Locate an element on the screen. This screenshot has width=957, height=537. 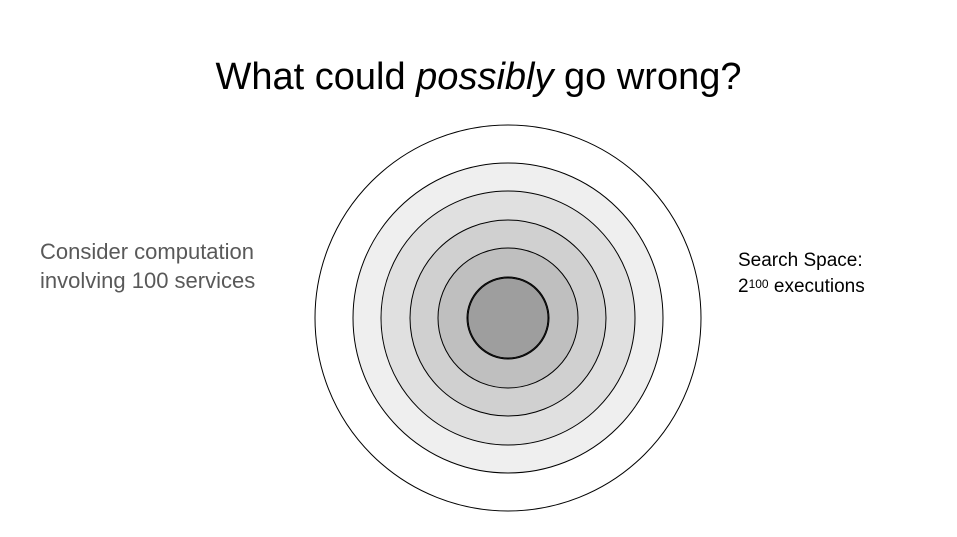
right-note-line-1: Search Space: is located at coordinates (800, 260).